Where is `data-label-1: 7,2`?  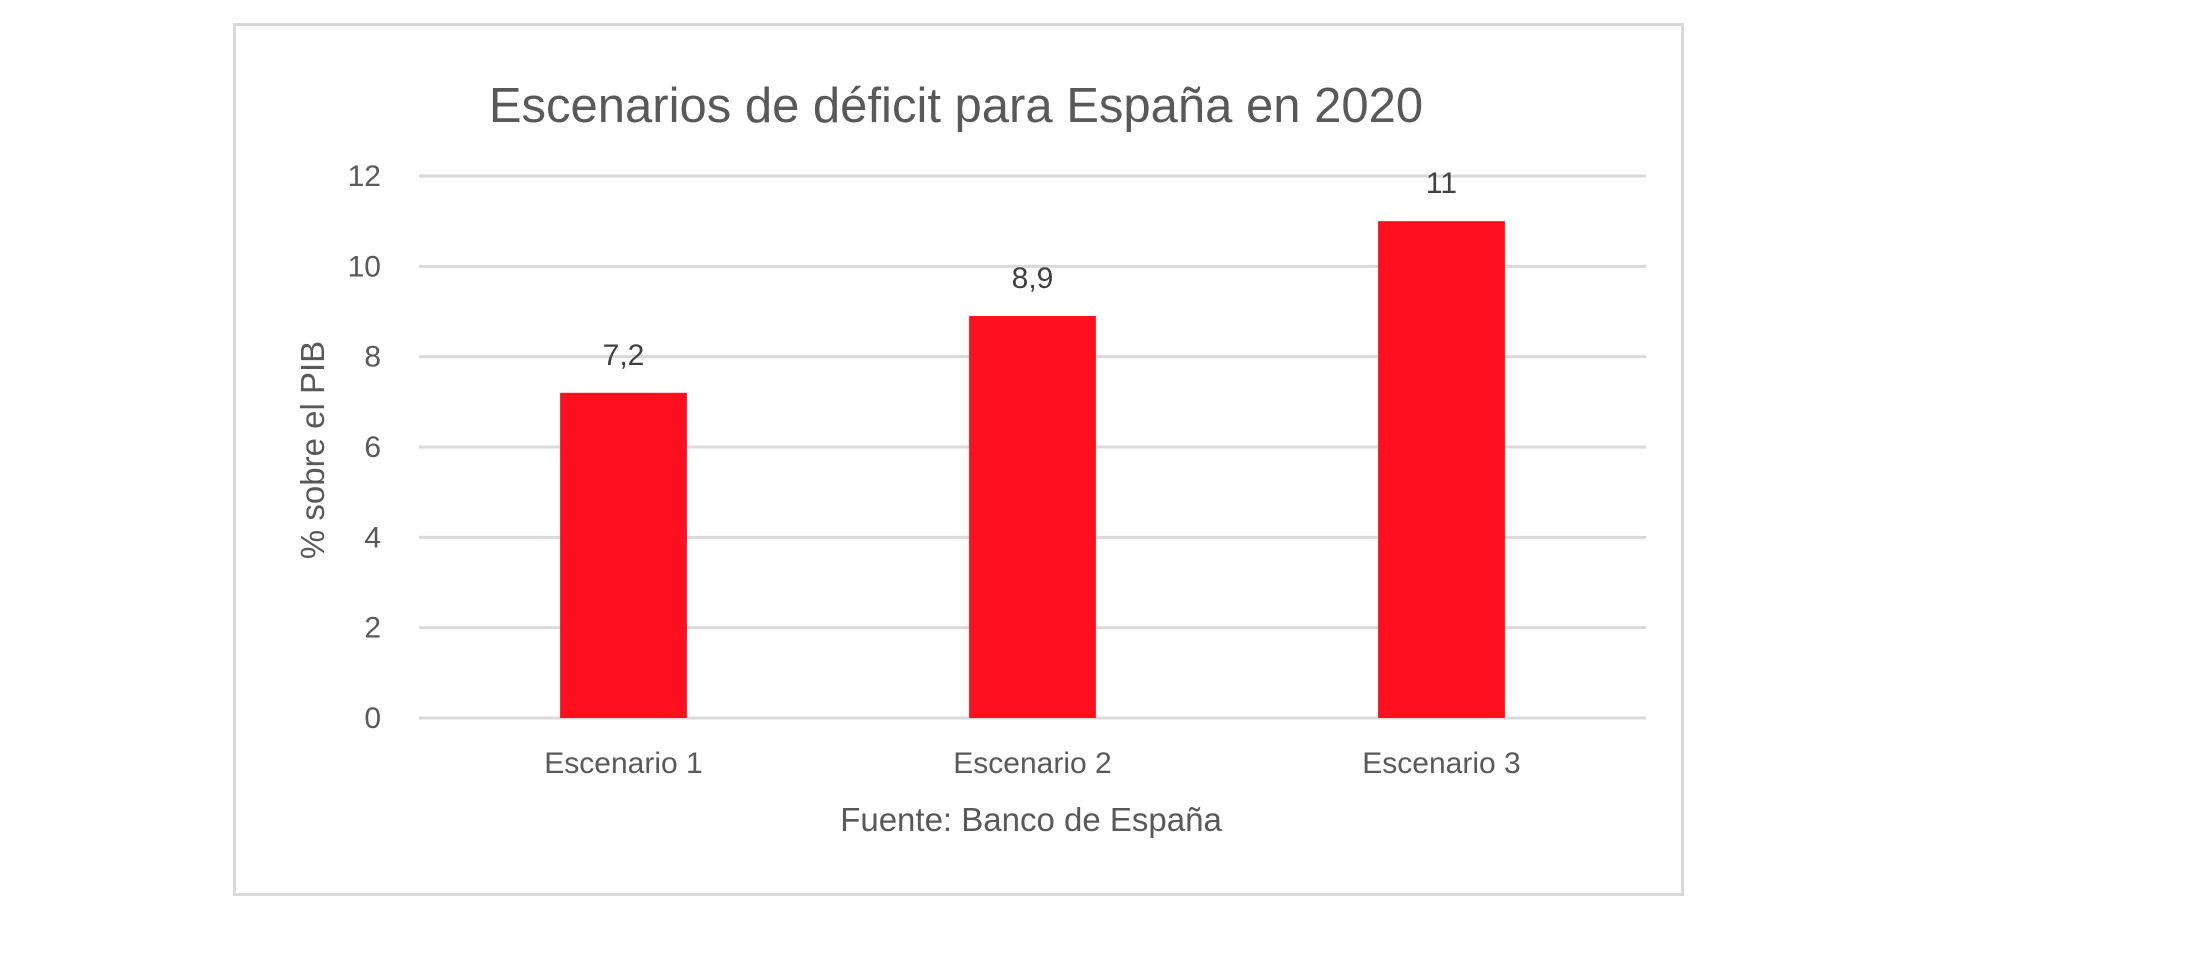 data-label-1: 7,2 is located at coordinates (624, 355).